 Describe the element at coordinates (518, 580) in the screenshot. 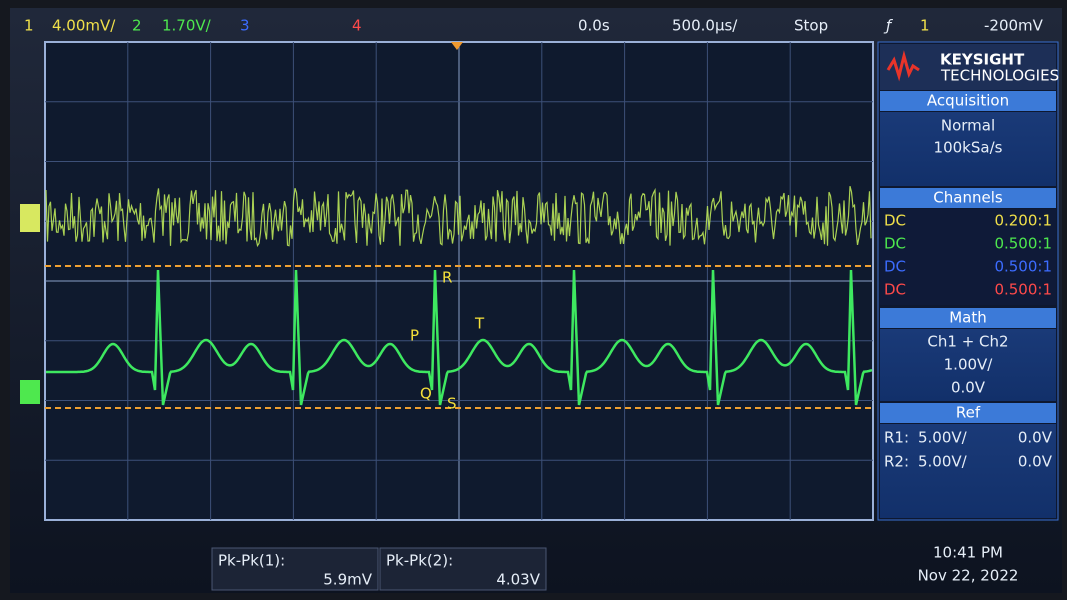

I see `measurement-value: 4.03V` at that location.